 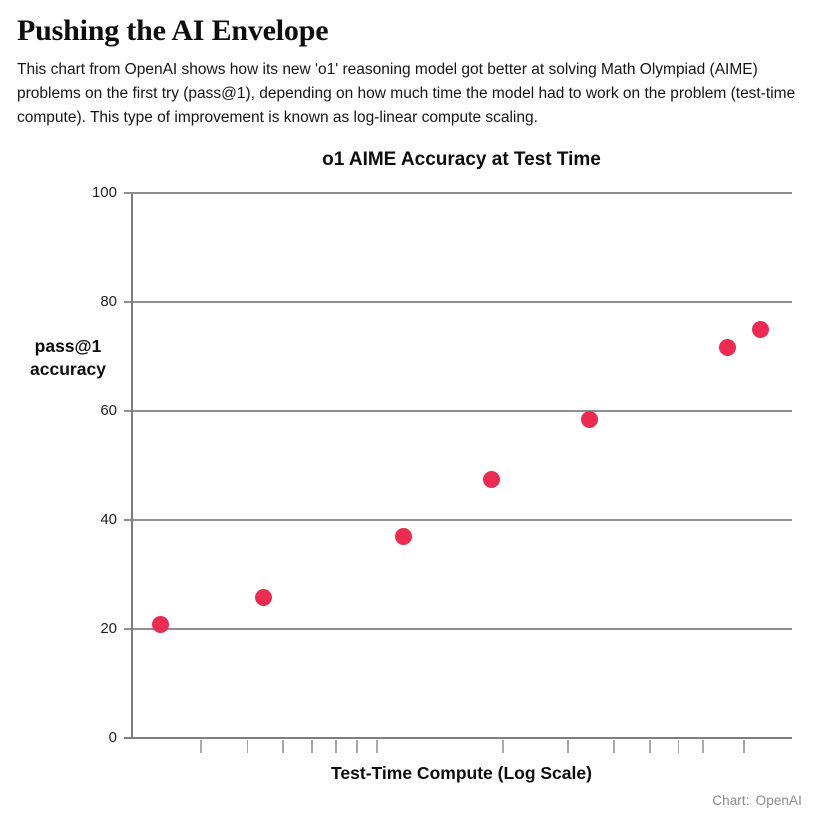 I want to click on y-axis-label: pass@1 accuracy, so click(x=68, y=358).